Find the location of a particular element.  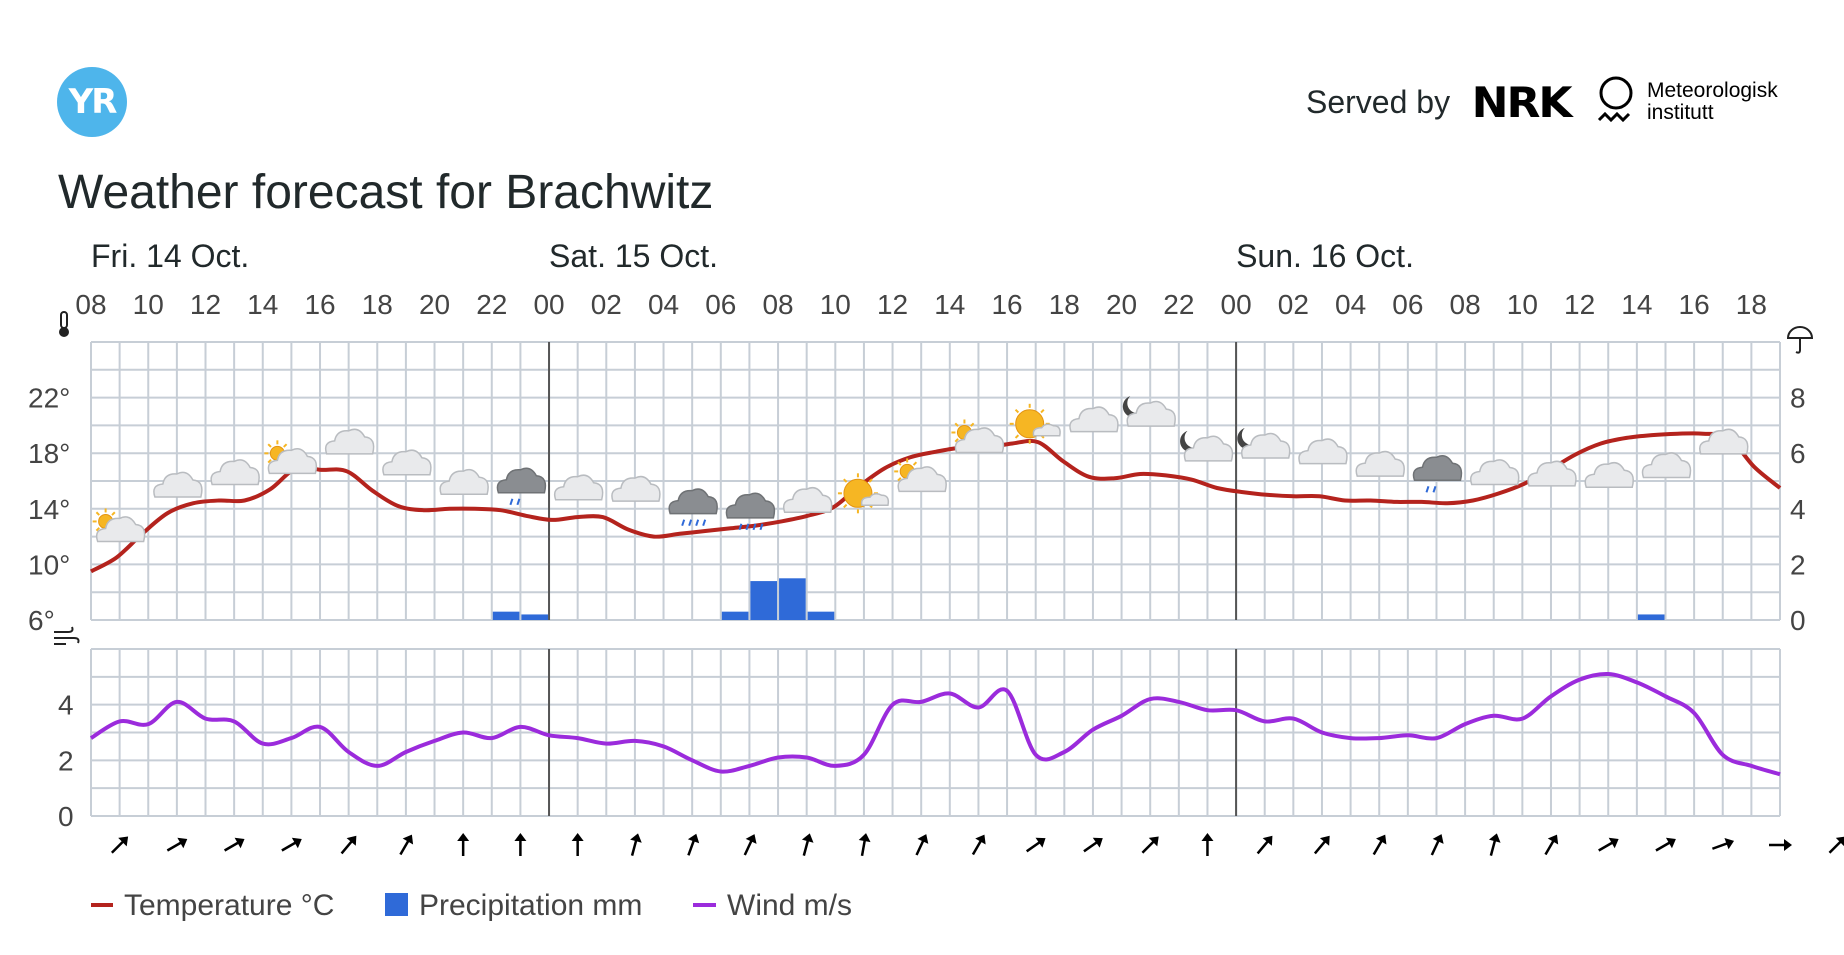

day-label: Fri. 14 Oct. is located at coordinates (170, 256).